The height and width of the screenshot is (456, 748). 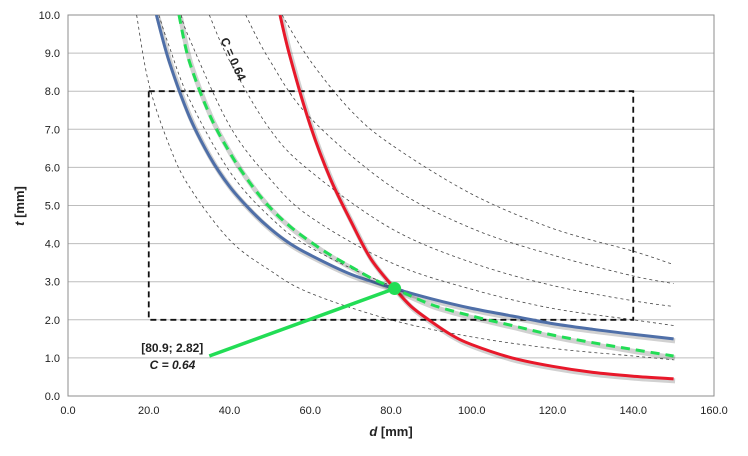 I want to click on y-tick-label: 8.0, so click(x=52, y=92).